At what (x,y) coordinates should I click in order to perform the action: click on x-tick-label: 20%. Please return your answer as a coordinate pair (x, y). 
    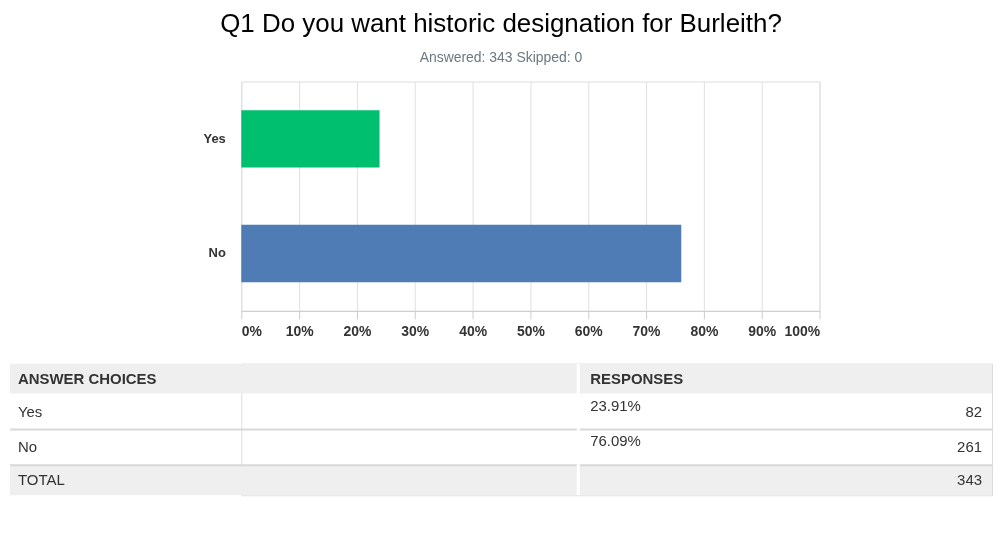
    Looking at the image, I should click on (357, 331).